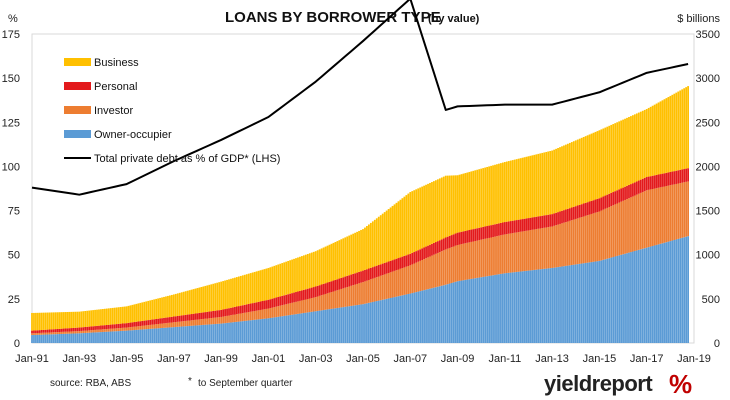  What do you see at coordinates (77, 110) in the screenshot?
I see `legend-swatch` at bounding box center [77, 110].